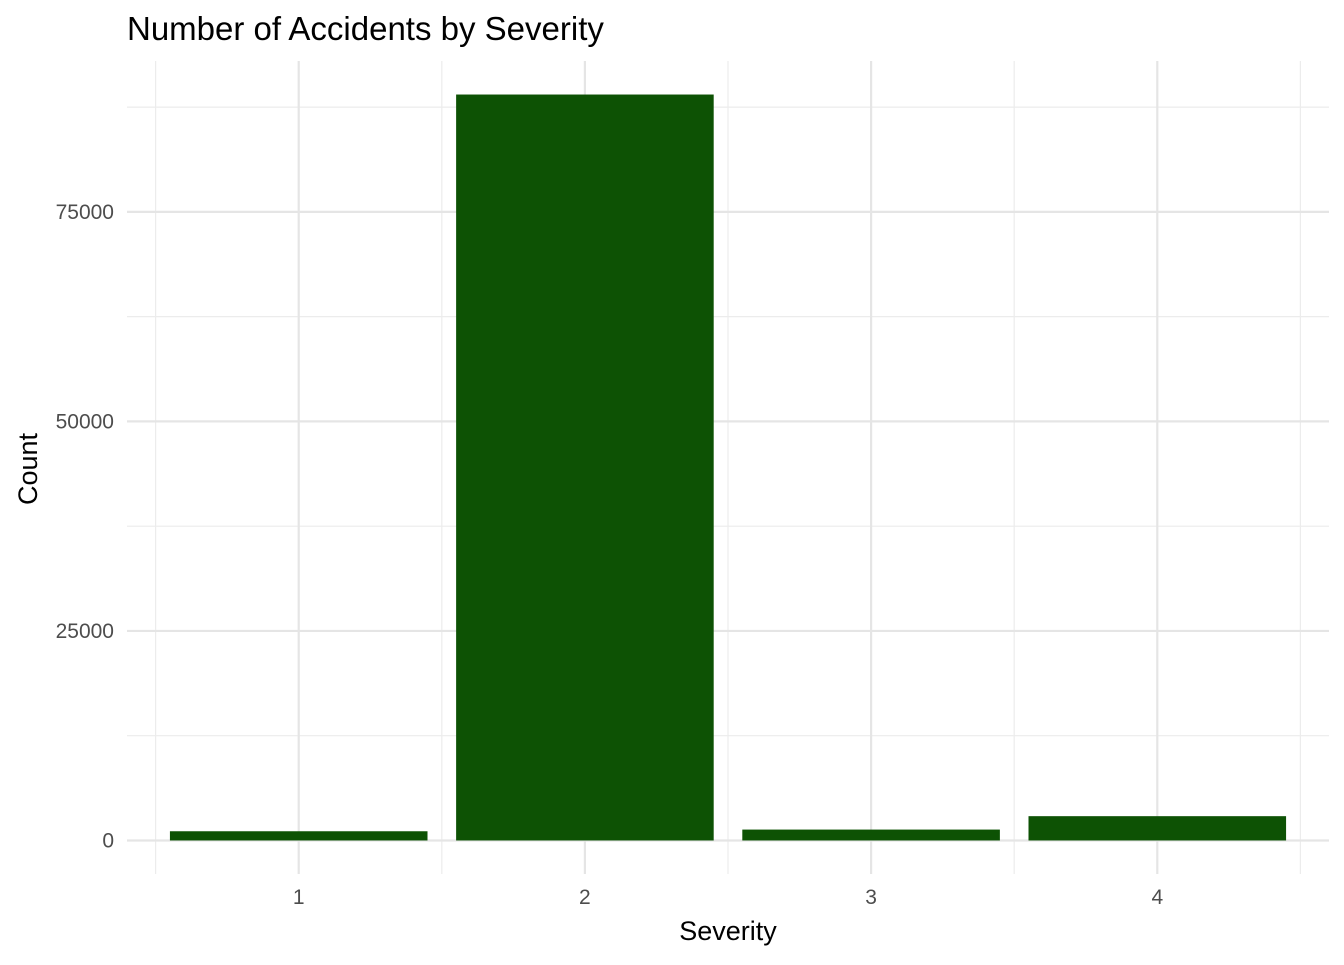 Image resolution: width=1344 pixels, height=965 pixels. Describe the element at coordinates (1157, 897) in the screenshot. I see `x-tick-label: 4` at that location.